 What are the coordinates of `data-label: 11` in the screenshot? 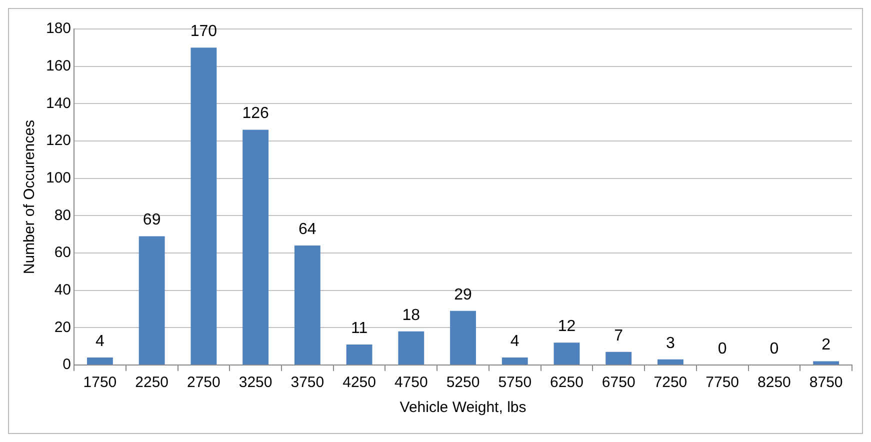 It's located at (359, 328).